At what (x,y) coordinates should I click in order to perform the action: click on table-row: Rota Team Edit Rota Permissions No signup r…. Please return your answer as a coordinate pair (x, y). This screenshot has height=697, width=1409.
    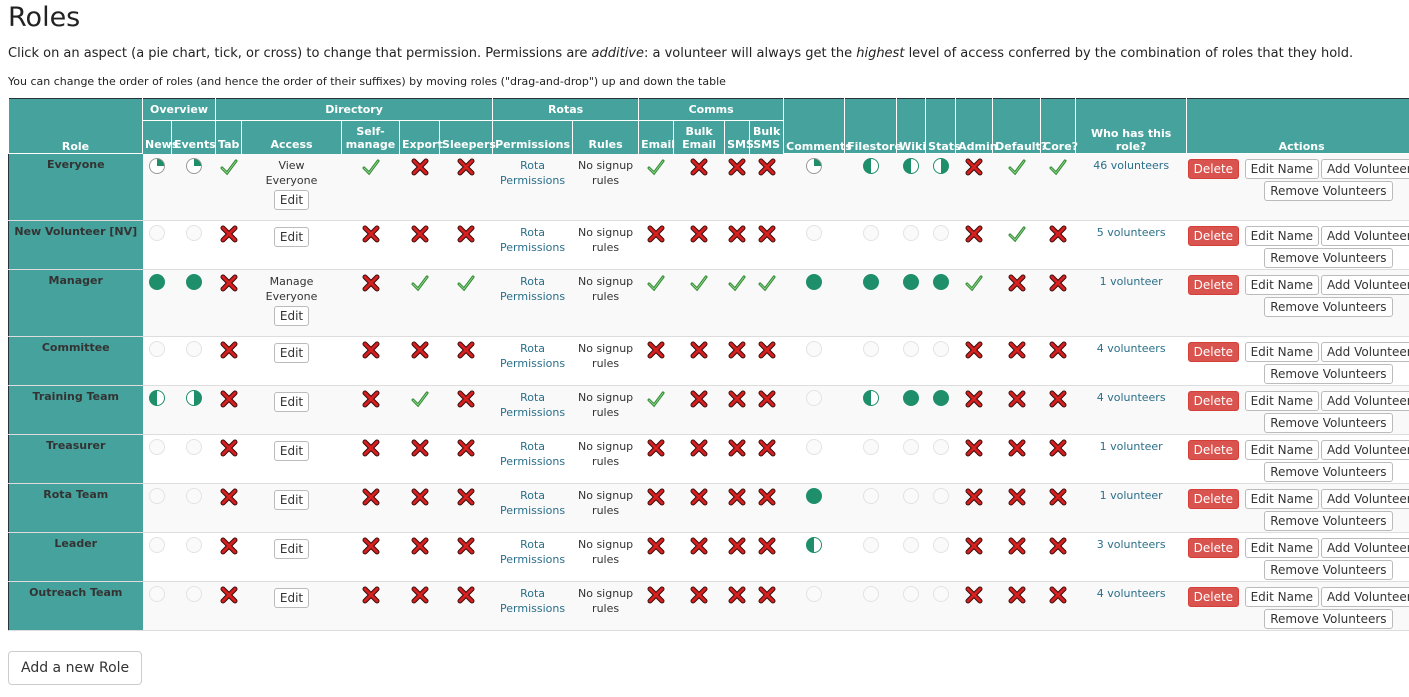
    Looking at the image, I should click on (708, 508).